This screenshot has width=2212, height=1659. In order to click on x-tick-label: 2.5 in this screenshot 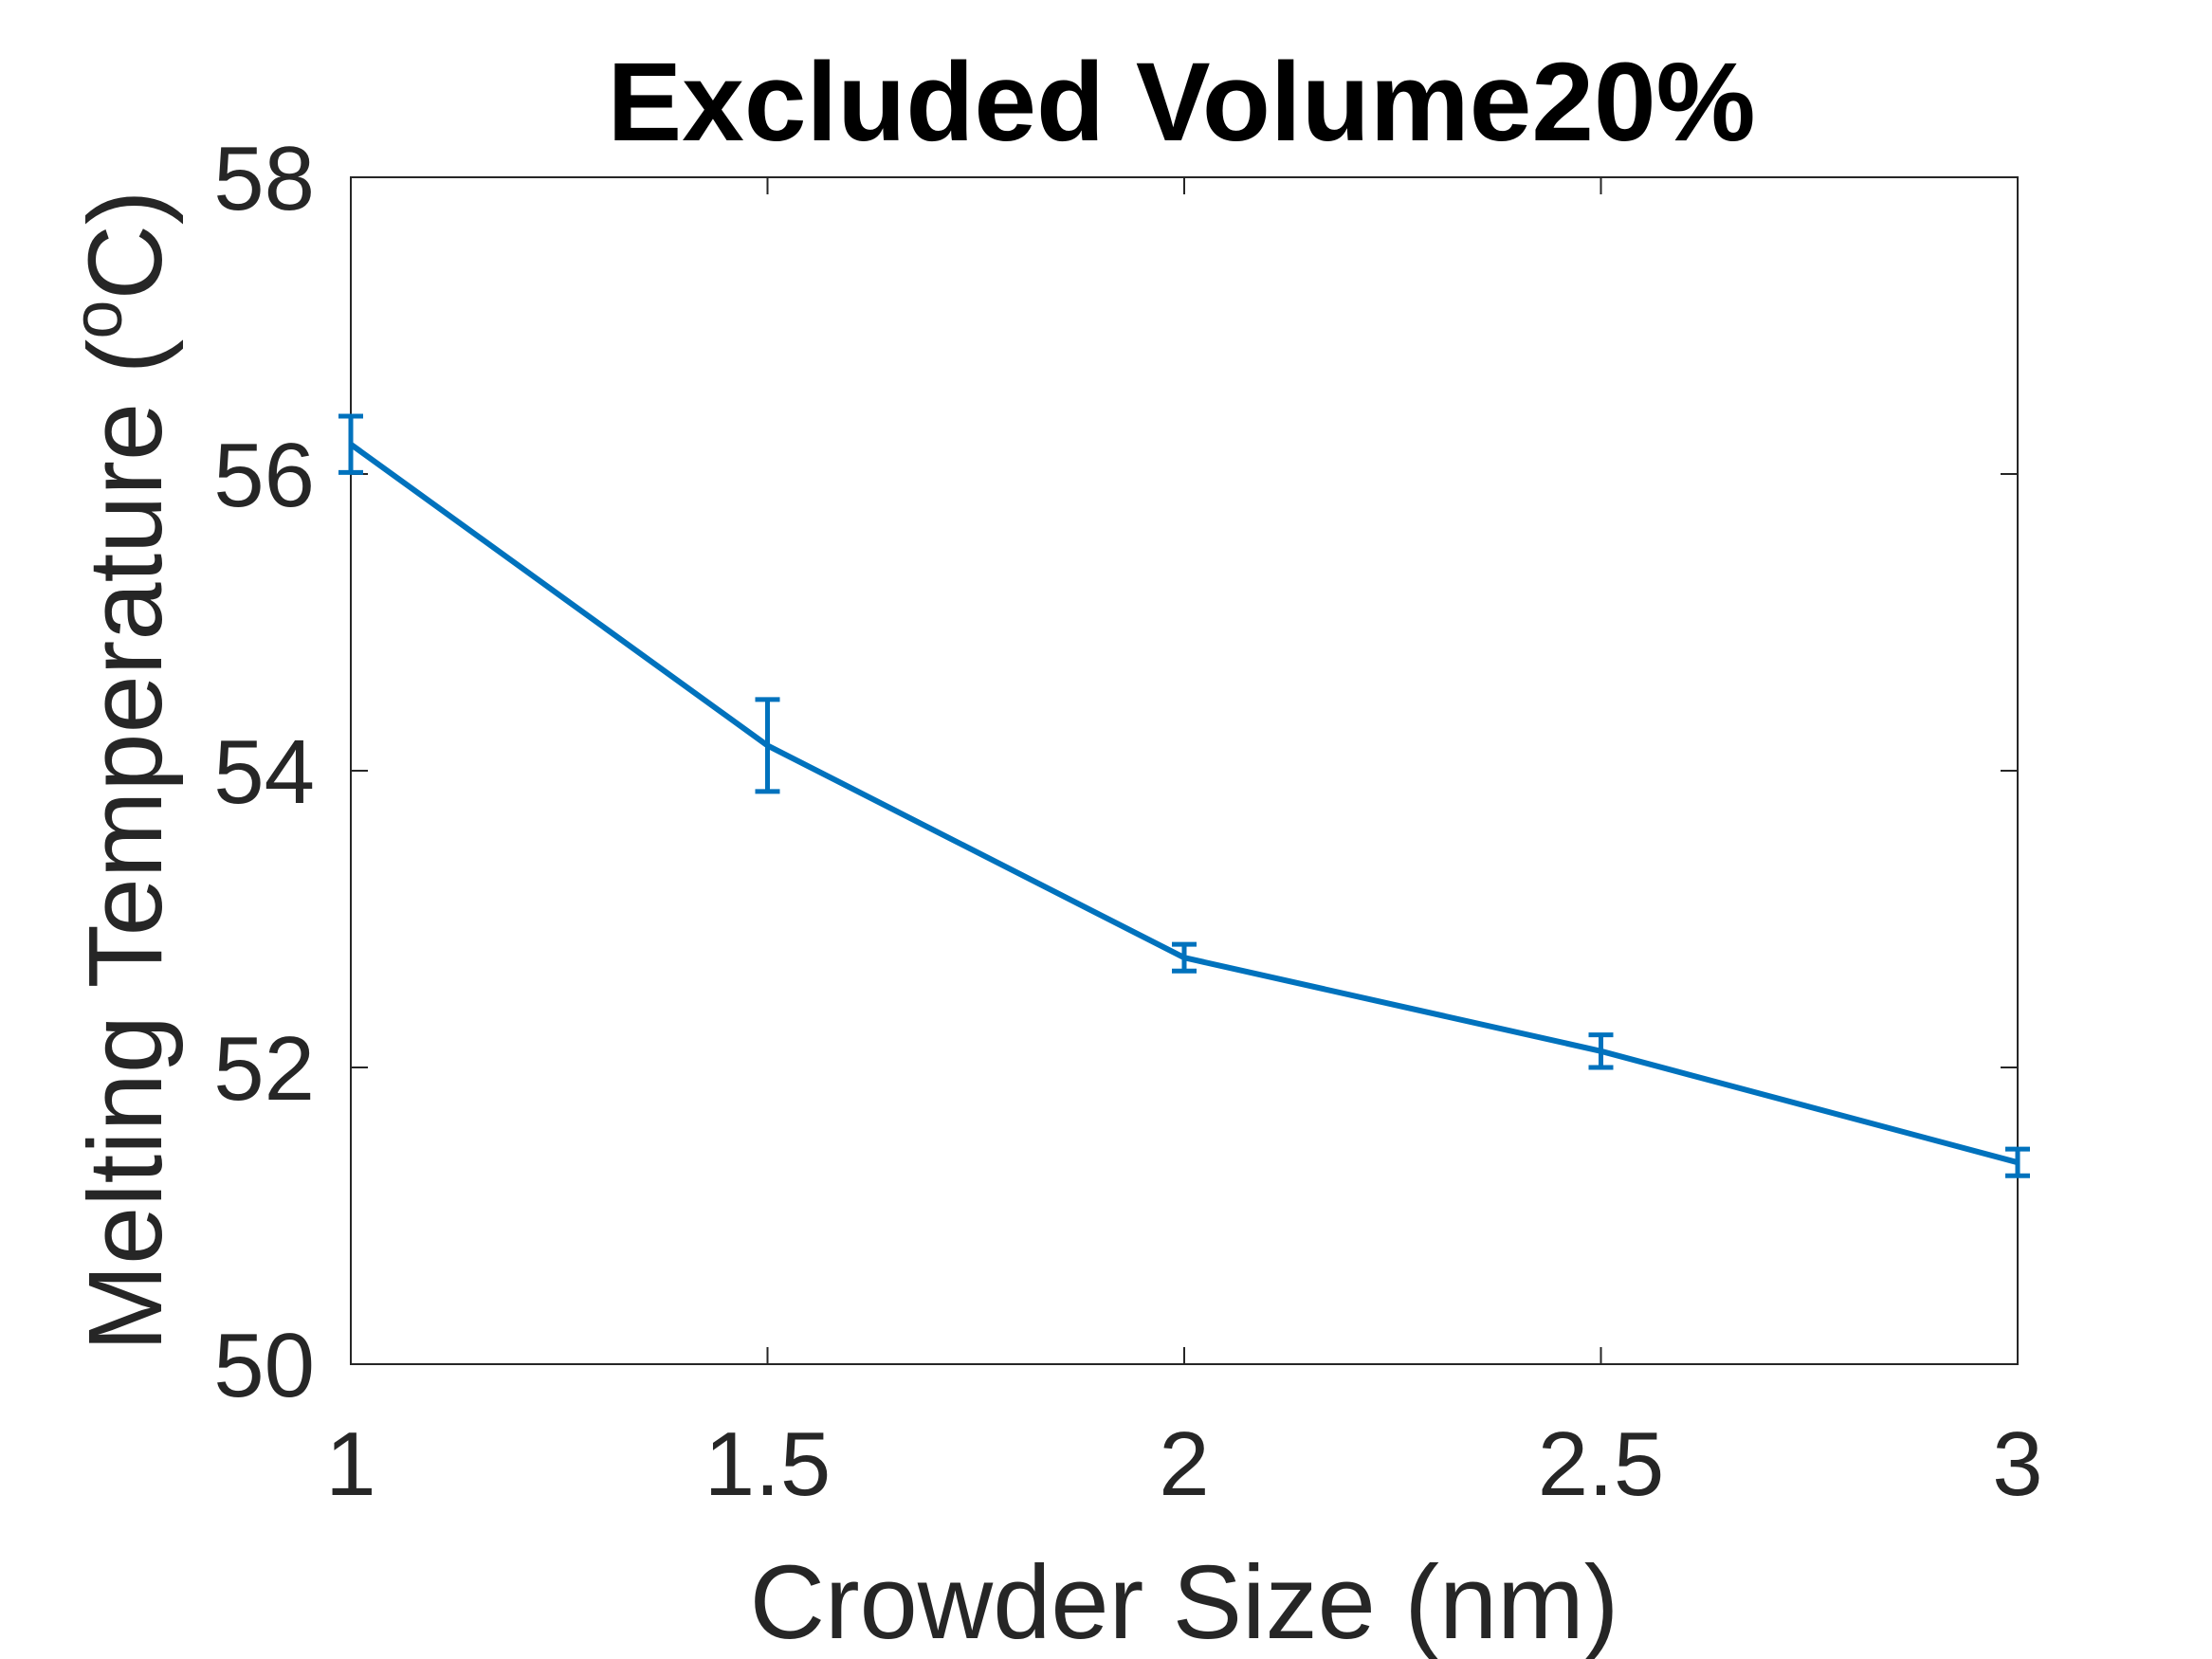, I will do `click(1601, 1464)`.